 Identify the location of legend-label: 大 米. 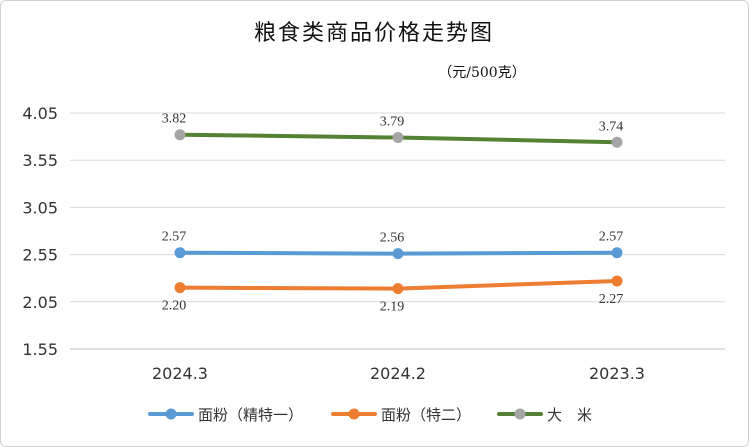
(569, 415).